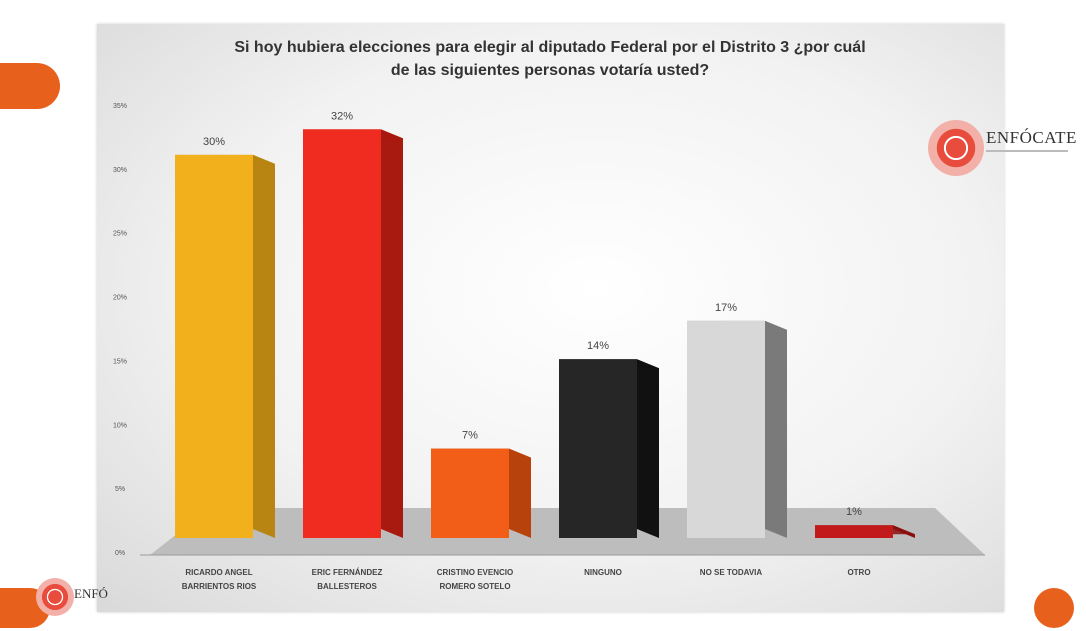 This screenshot has height=631, width=1086. Describe the element at coordinates (342, 116) in the screenshot. I see `data-label: 32%` at that location.